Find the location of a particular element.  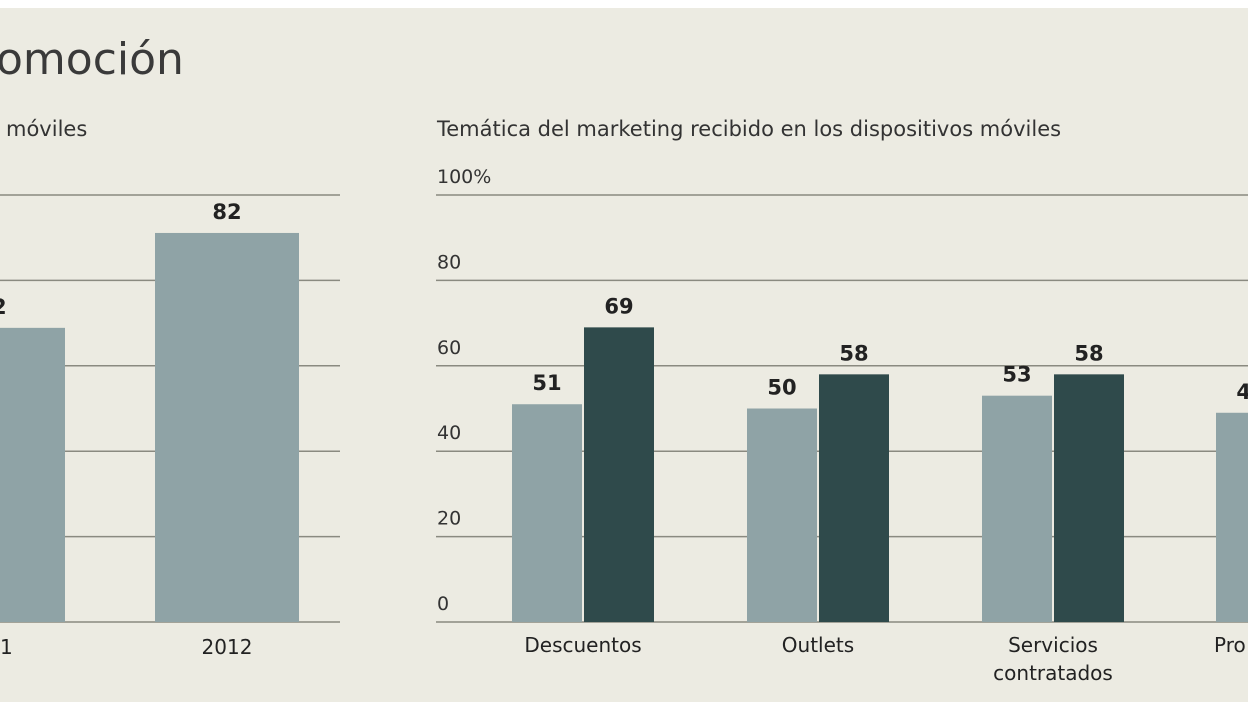

bar-2012 is located at coordinates (227, 427).